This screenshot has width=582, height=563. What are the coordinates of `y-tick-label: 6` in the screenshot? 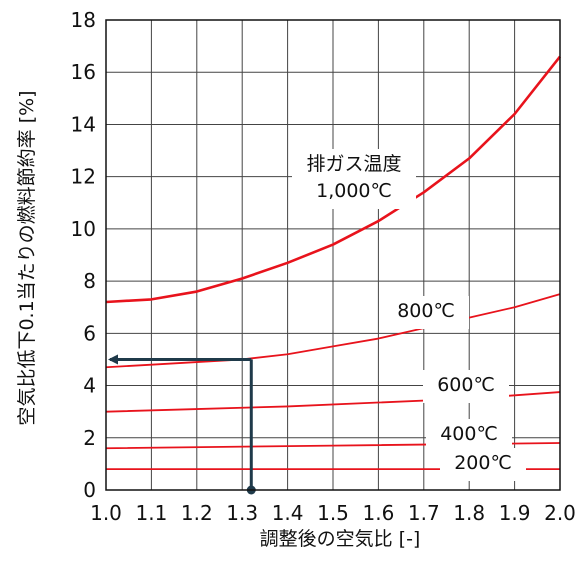 It's located at (89, 333).